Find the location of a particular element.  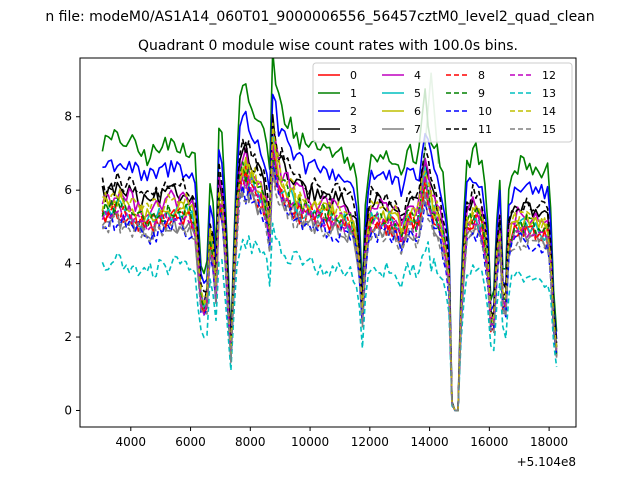

y-tick-label: 6 is located at coordinates (68, 190).